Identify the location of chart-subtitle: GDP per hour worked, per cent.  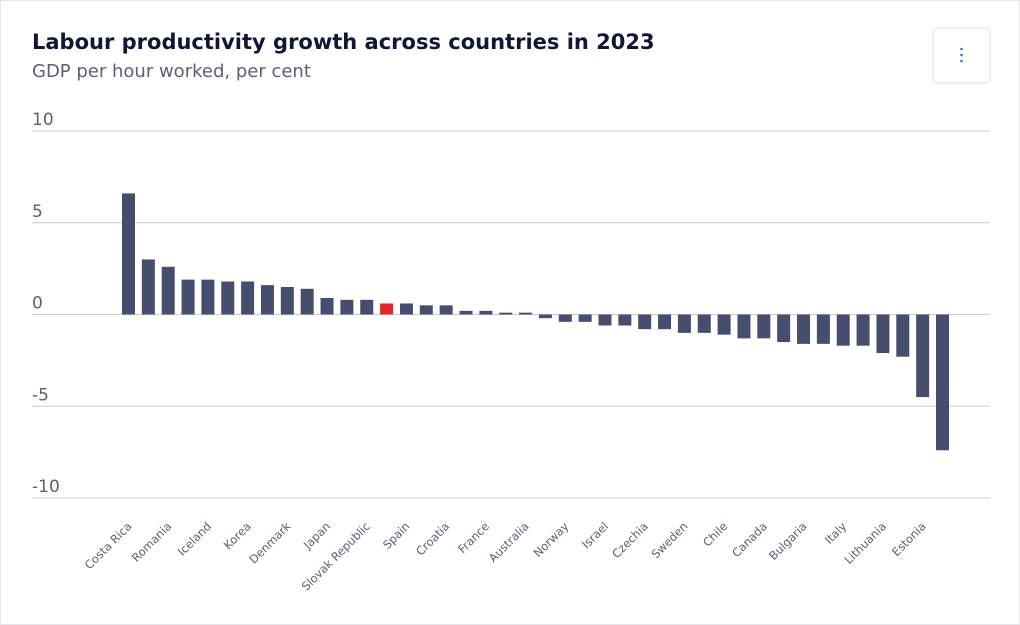
(171, 71).